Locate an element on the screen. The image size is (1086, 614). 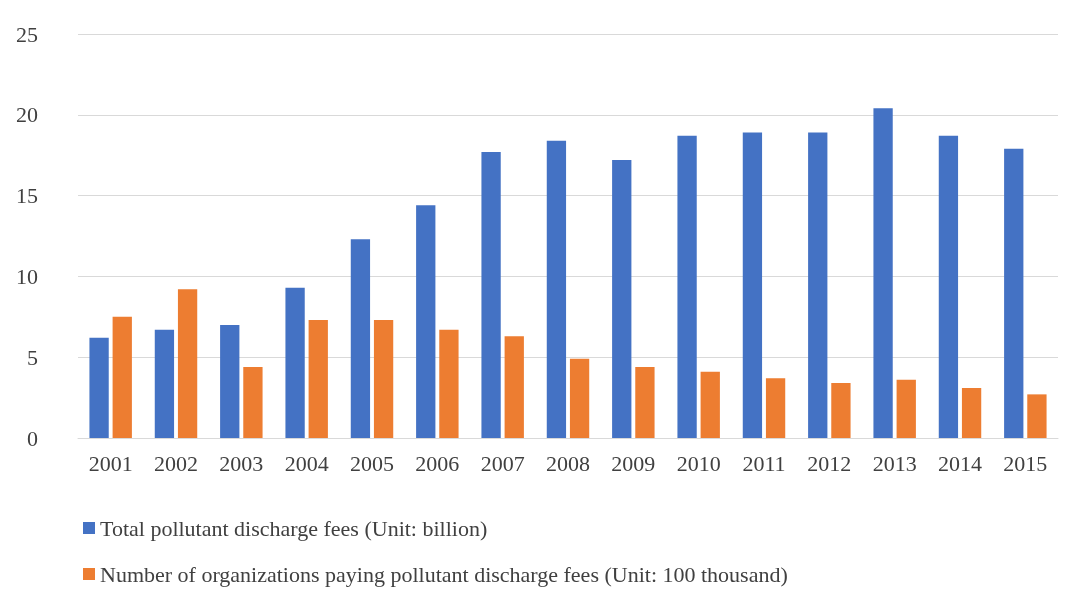
legend-label: Number of organizations paying pollutant discharge fees (Unit: 100 thousand) is located at coordinates (444, 574).